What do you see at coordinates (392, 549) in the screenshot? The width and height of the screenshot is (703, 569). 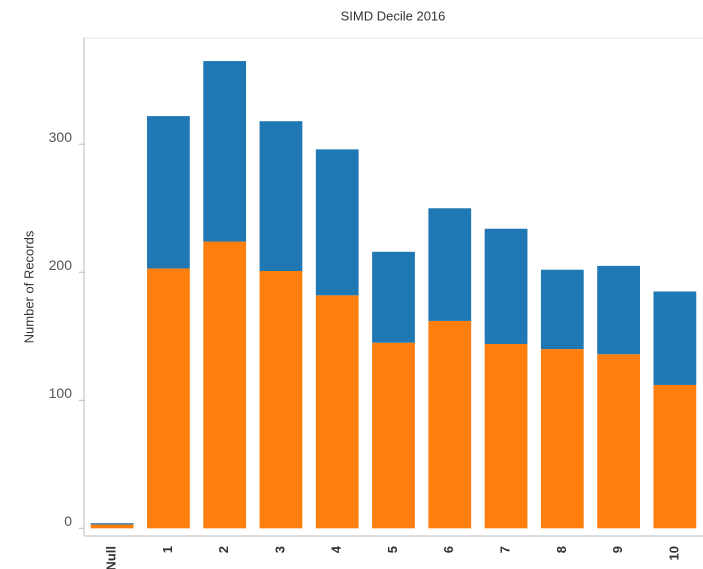 I see `x-tick-label: 5` at bounding box center [392, 549].